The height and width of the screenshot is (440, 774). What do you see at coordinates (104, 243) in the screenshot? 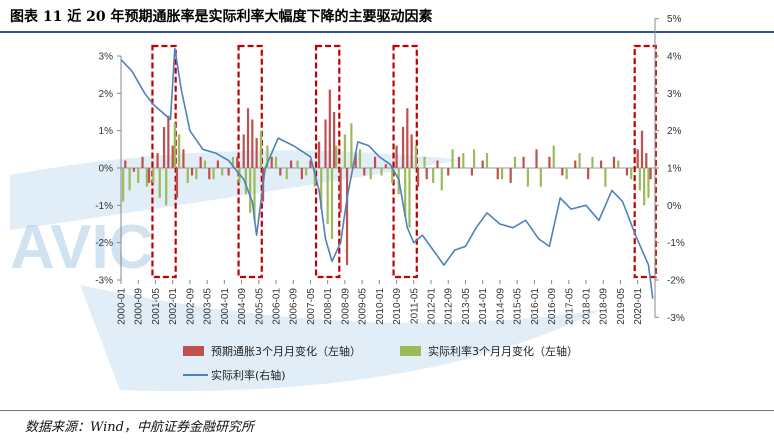
I see `left-axis-tick-label: -2%` at bounding box center [104, 243].